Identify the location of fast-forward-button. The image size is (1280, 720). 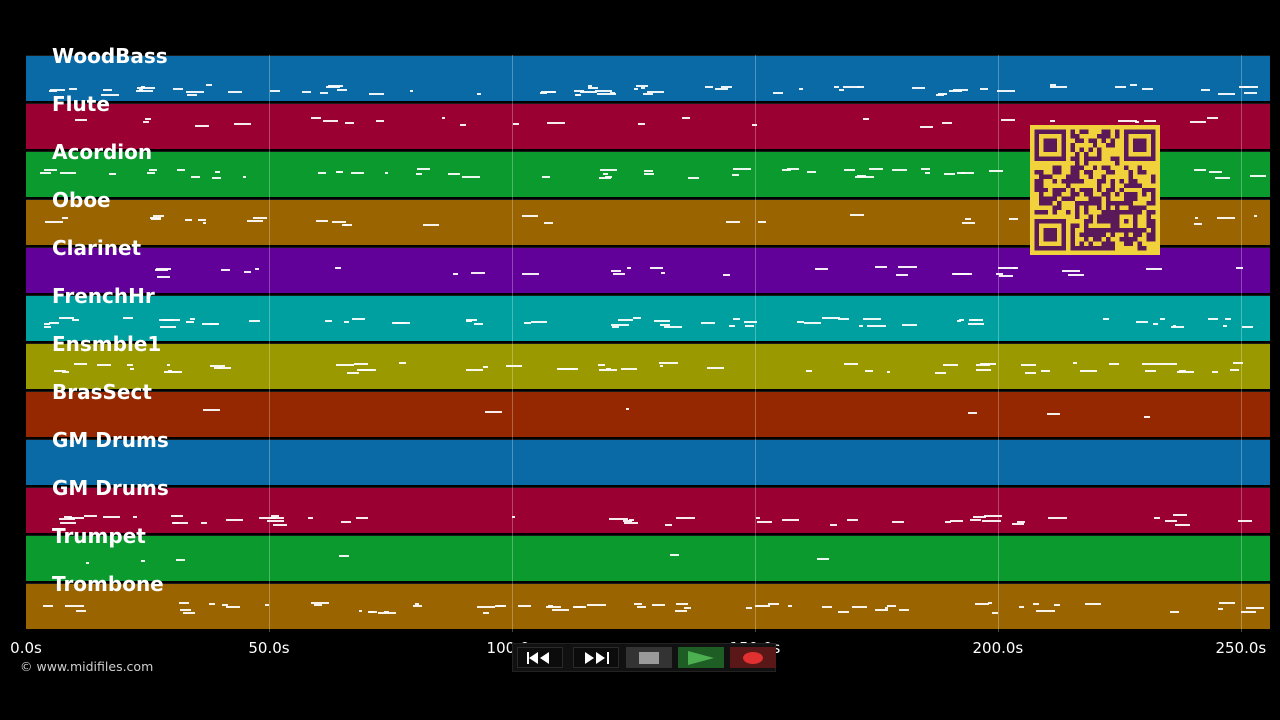
(596, 657).